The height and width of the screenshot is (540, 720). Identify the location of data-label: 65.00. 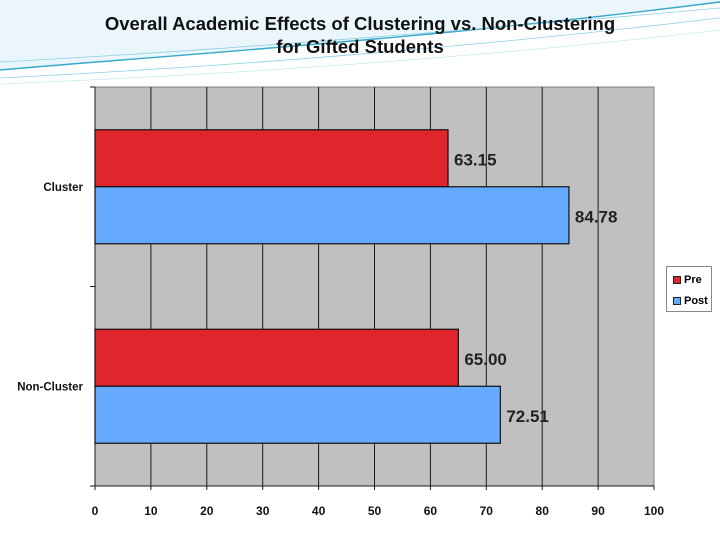
(485, 359).